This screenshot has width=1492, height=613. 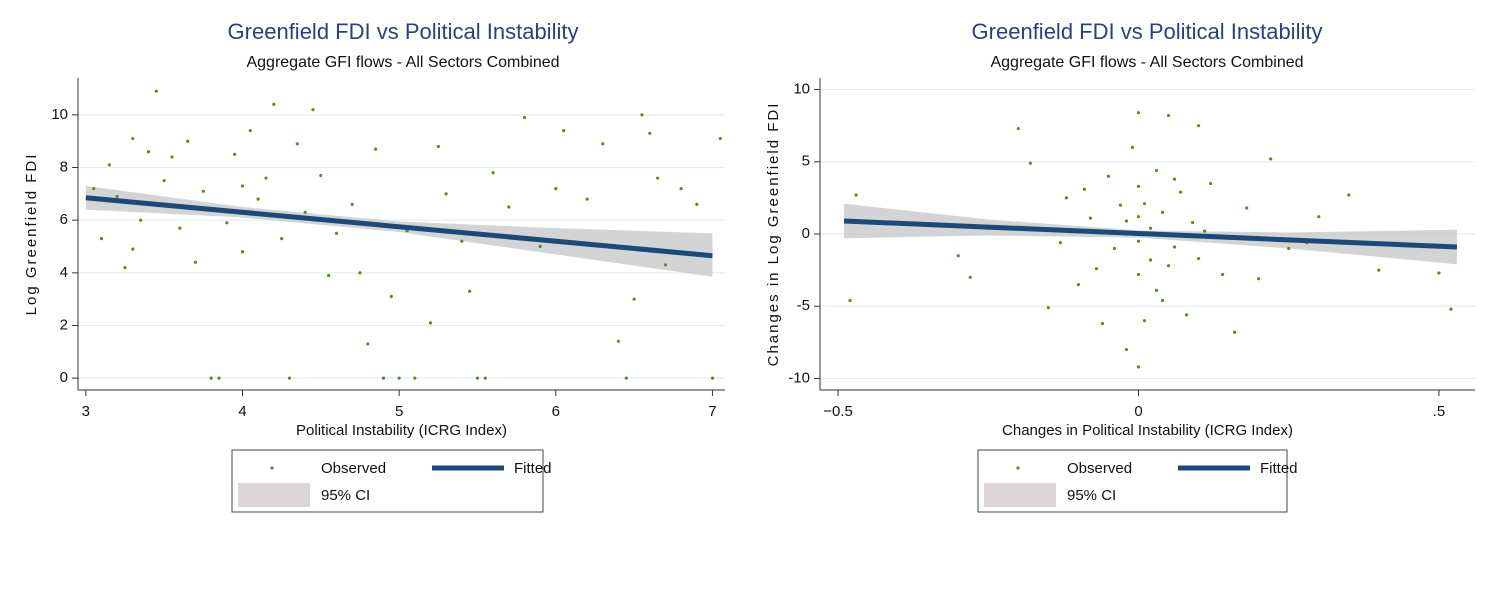 I want to click on y-tick-label: 2, so click(x=64, y=324).